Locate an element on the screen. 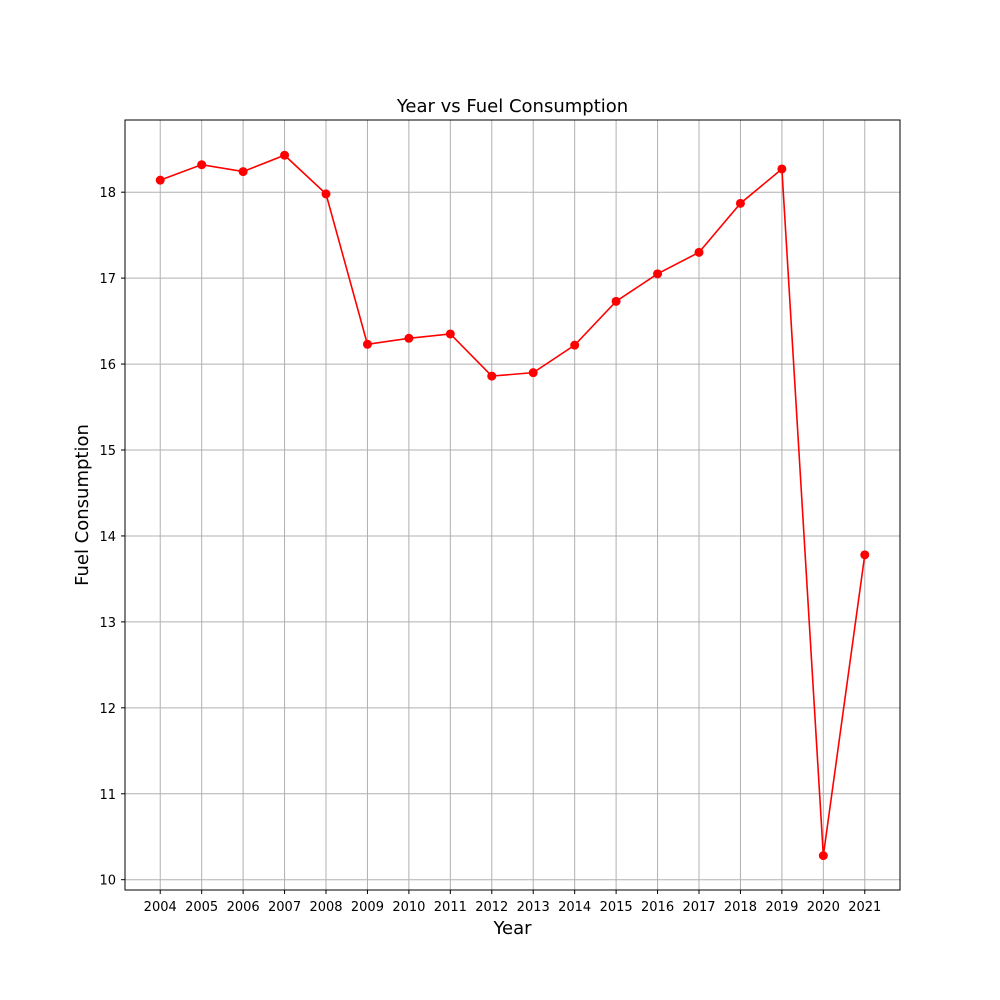  y-tick-label: 12 is located at coordinates (107, 709).